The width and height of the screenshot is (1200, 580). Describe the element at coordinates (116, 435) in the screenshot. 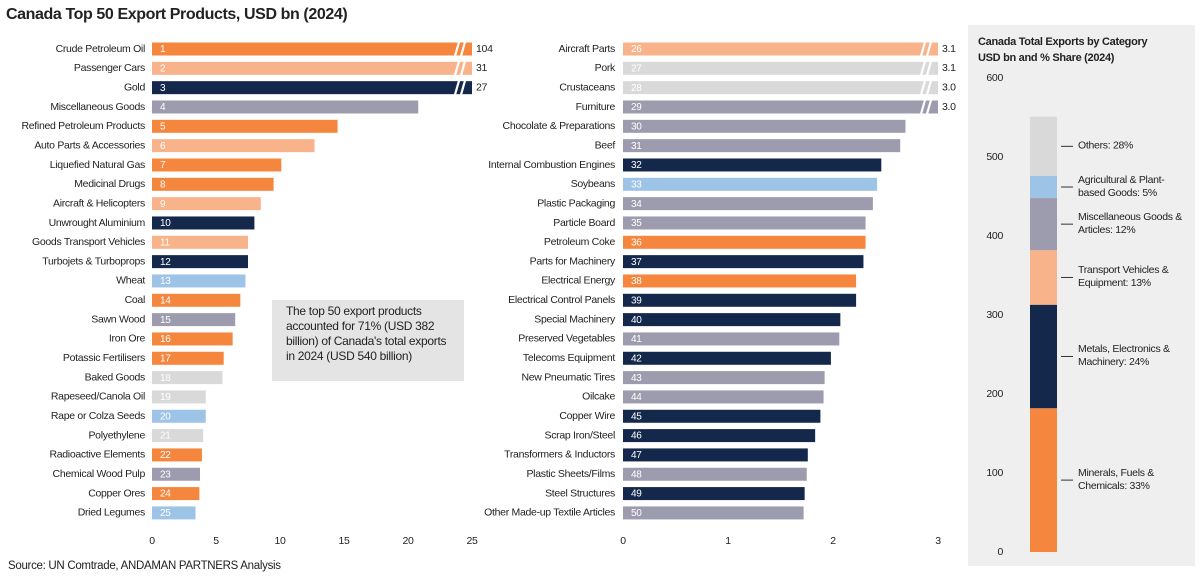

I see `category-label: Polyethylene` at that location.